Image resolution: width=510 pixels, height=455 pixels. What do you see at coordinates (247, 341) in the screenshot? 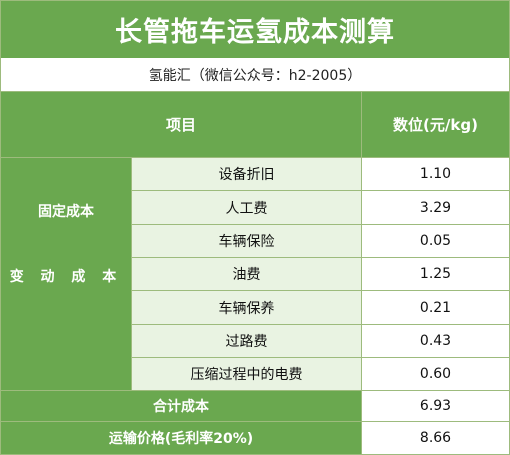
I see `row-label: 过路费` at bounding box center [247, 341].